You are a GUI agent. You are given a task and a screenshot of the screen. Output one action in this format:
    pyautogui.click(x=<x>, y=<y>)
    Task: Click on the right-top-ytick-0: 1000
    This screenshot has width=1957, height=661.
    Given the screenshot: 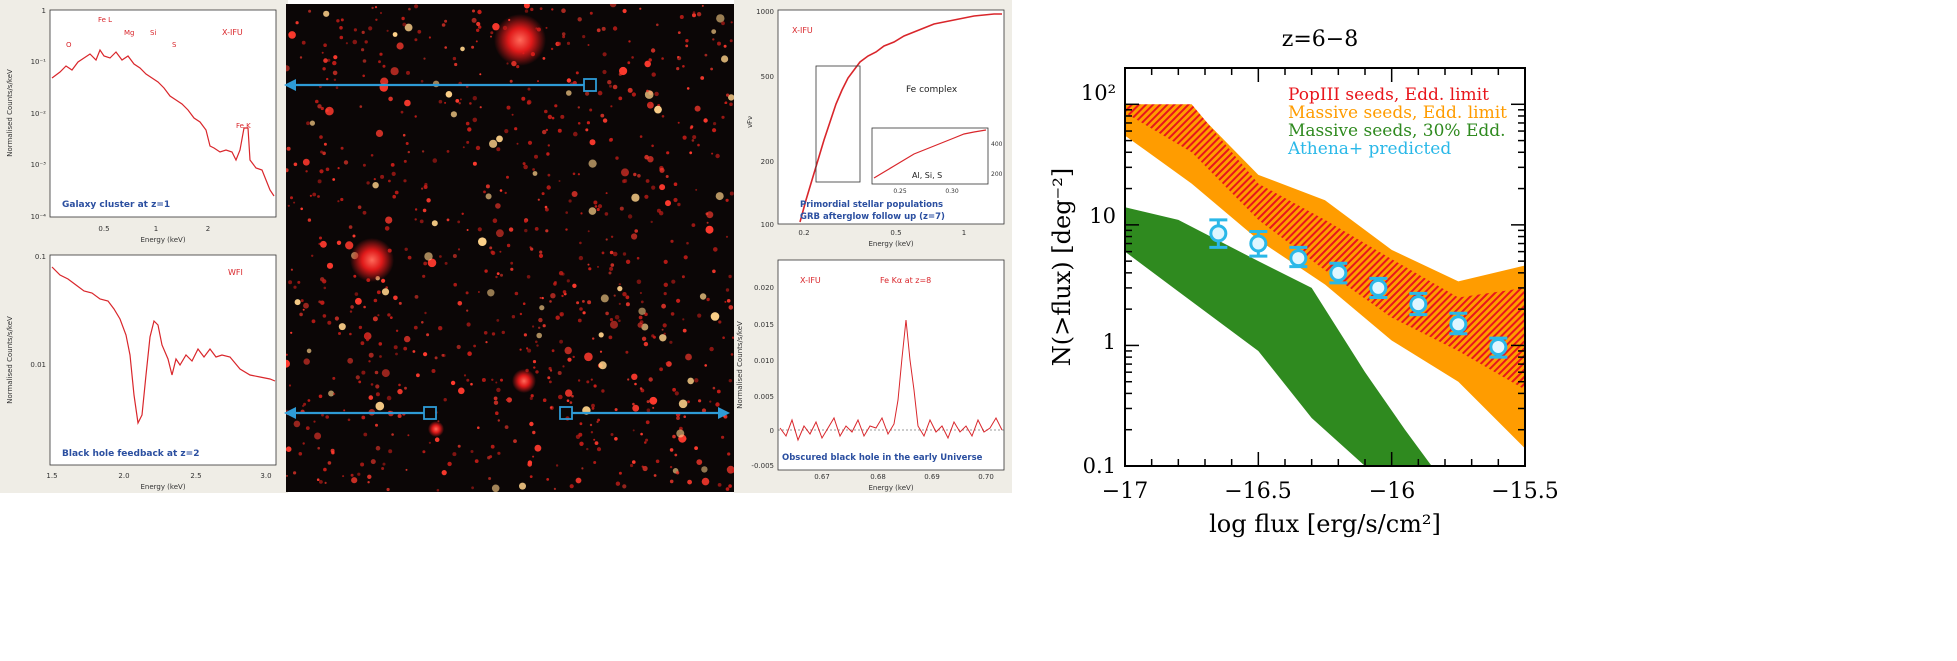 What is the action you would take?
    pyautogui.click(x=765, y=12)
    